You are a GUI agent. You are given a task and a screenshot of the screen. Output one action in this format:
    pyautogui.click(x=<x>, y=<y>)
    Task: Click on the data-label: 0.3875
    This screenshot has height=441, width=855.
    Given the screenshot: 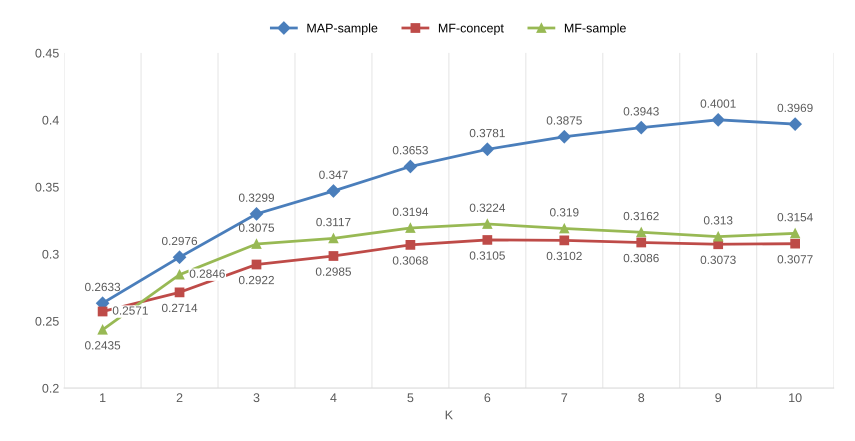 What is the action you would take?
    pyautogui.click(x=564, y=120)
    